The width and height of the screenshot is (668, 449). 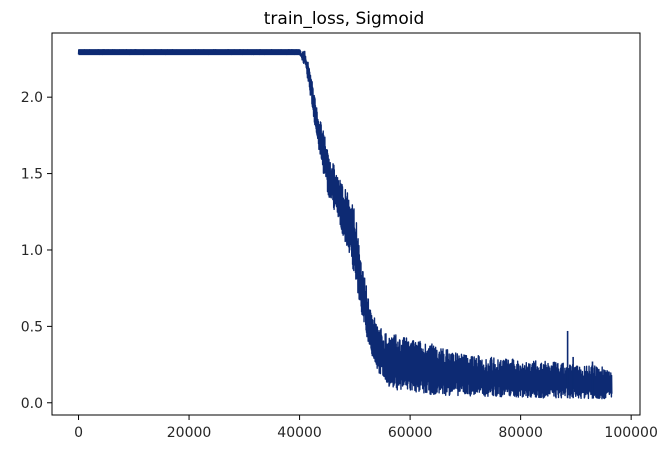 I want to click on y-tick-label: 0.5, so click(x=32, y=327).